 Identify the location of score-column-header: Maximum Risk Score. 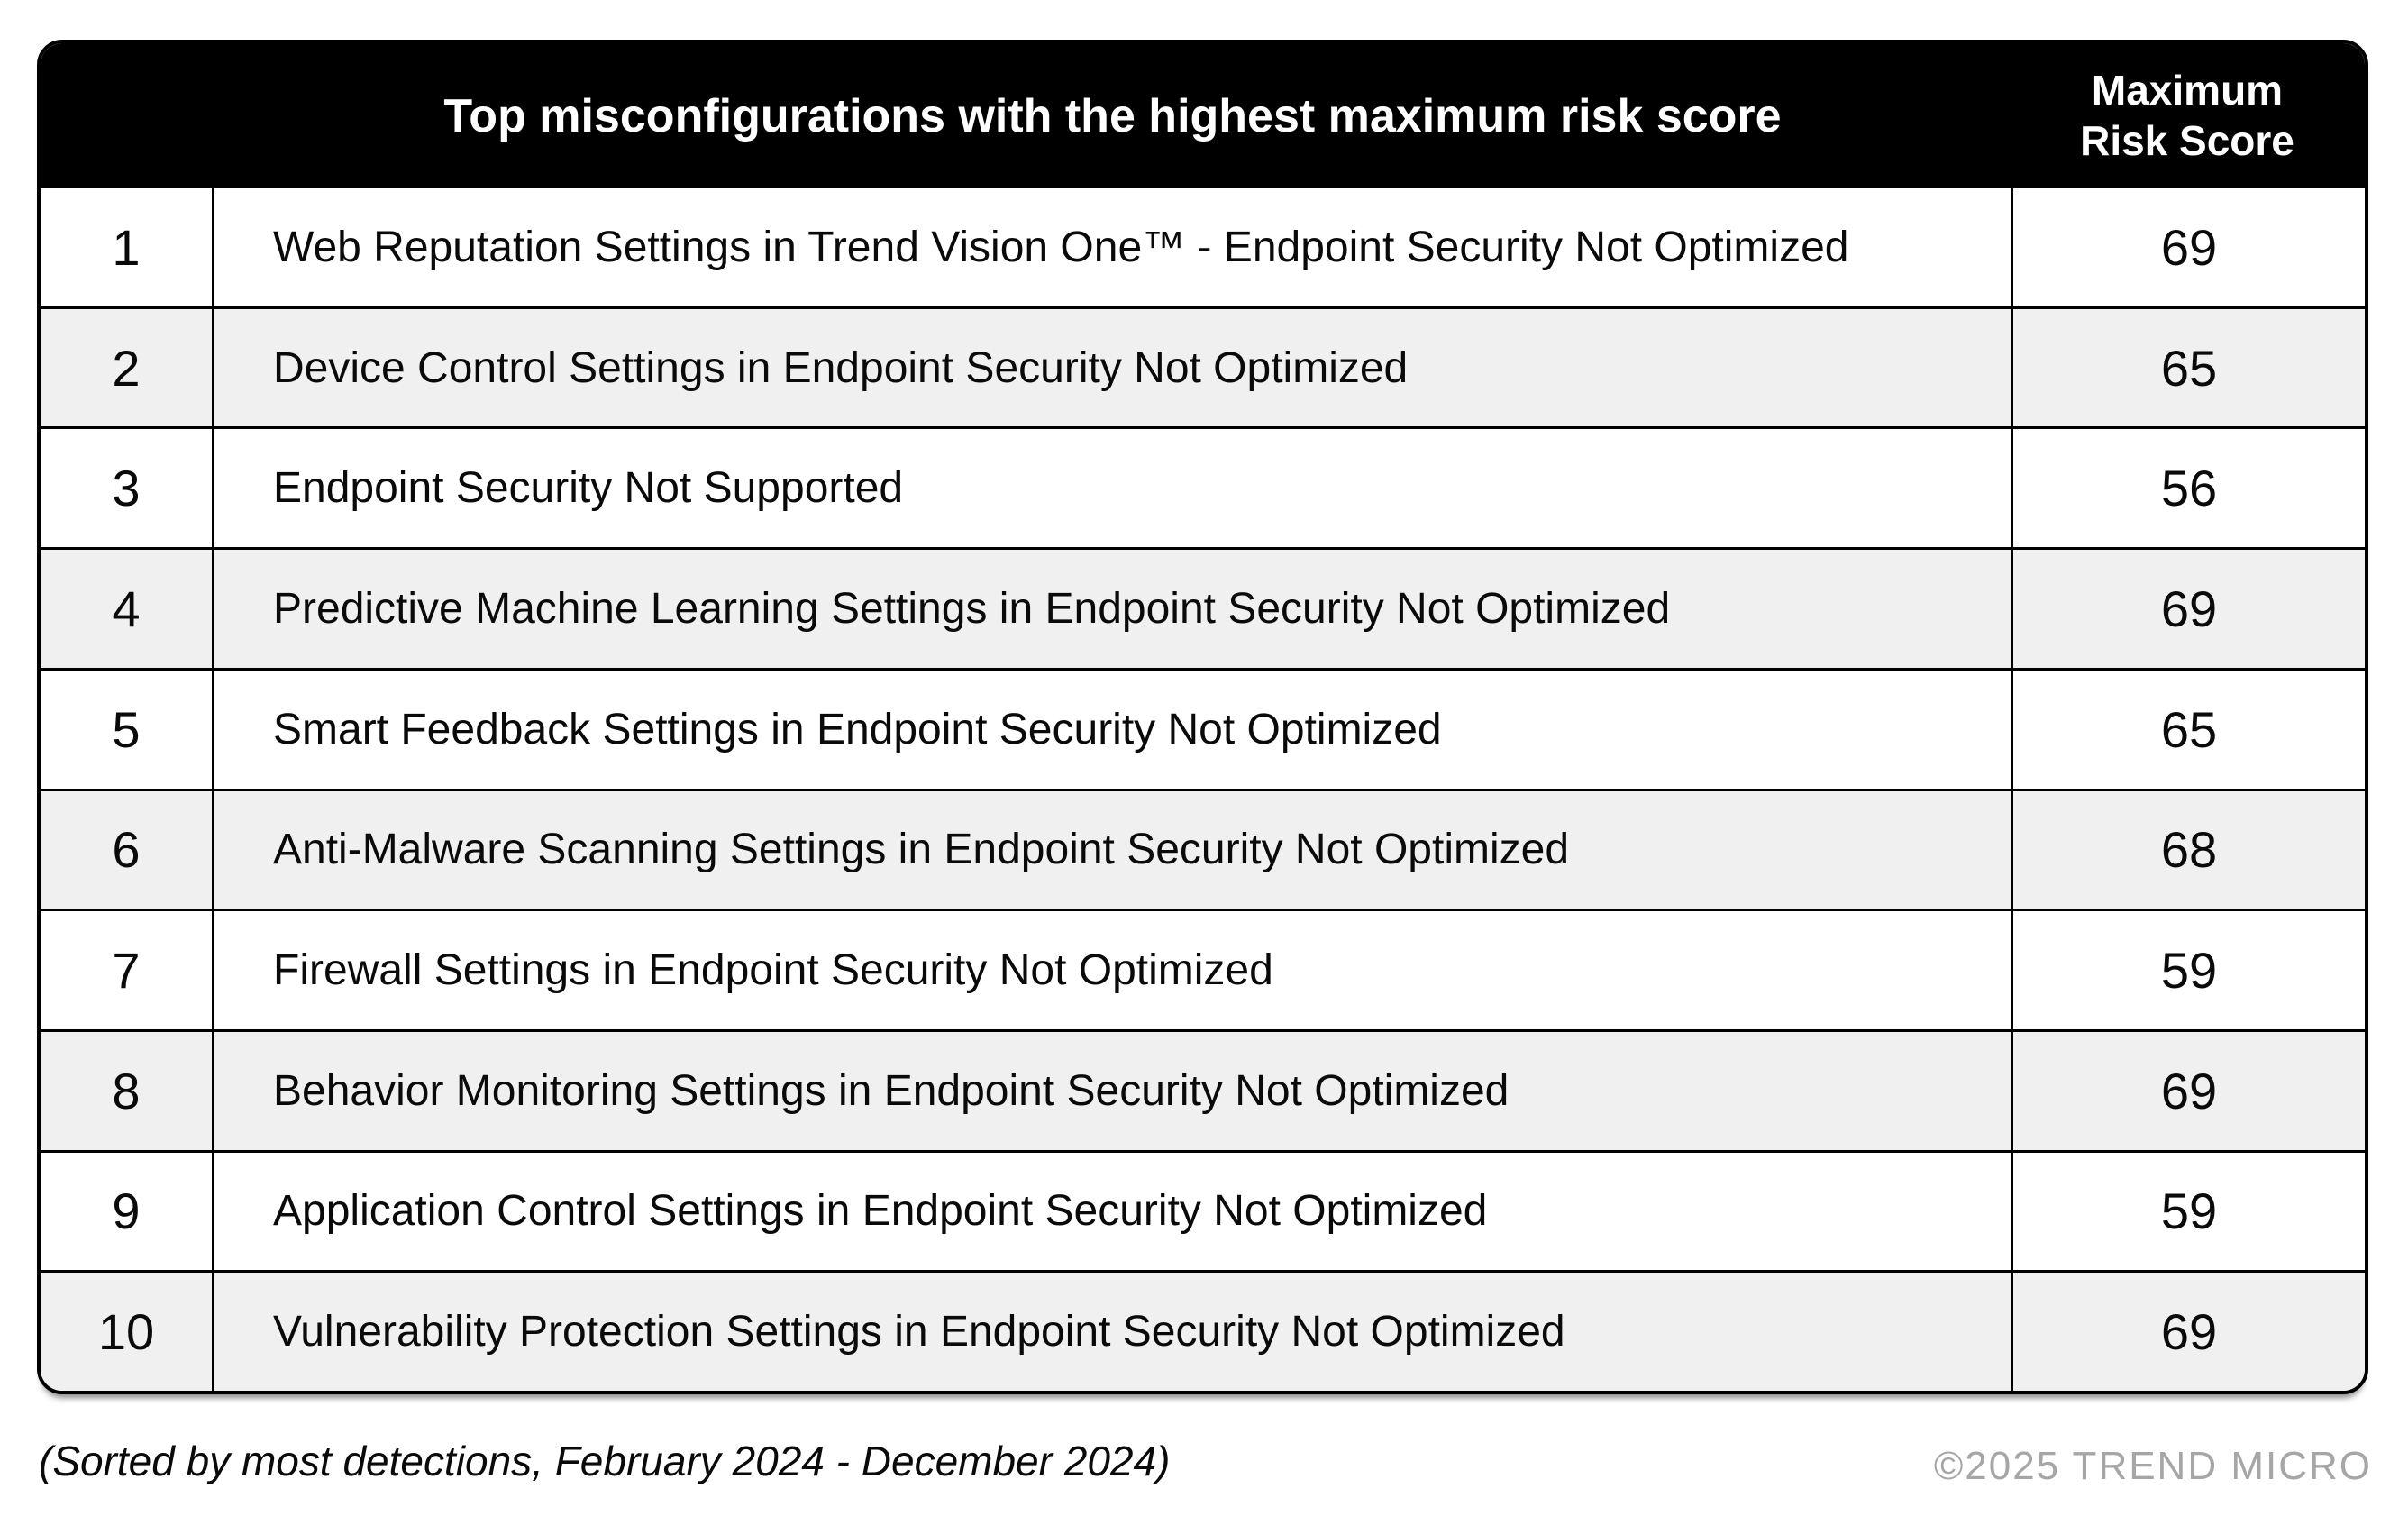
(2187, 115).